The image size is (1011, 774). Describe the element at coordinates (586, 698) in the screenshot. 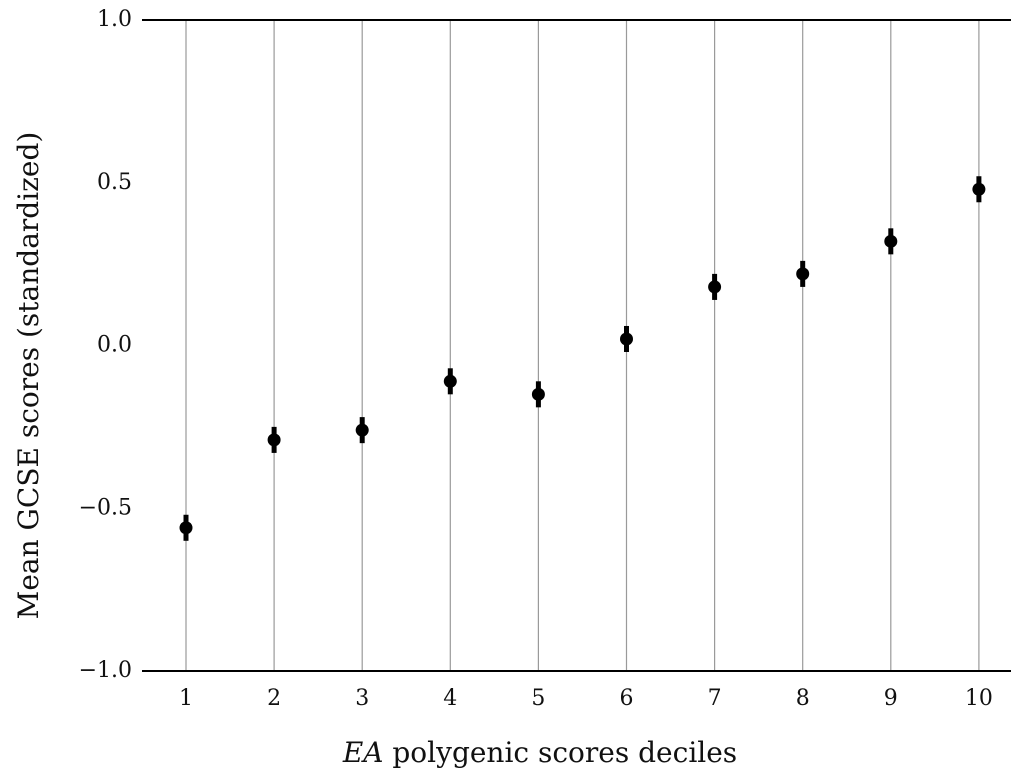

I see `x-axis-ticks: 1 2 3 4 5 6 7 8 9 10` at that location.